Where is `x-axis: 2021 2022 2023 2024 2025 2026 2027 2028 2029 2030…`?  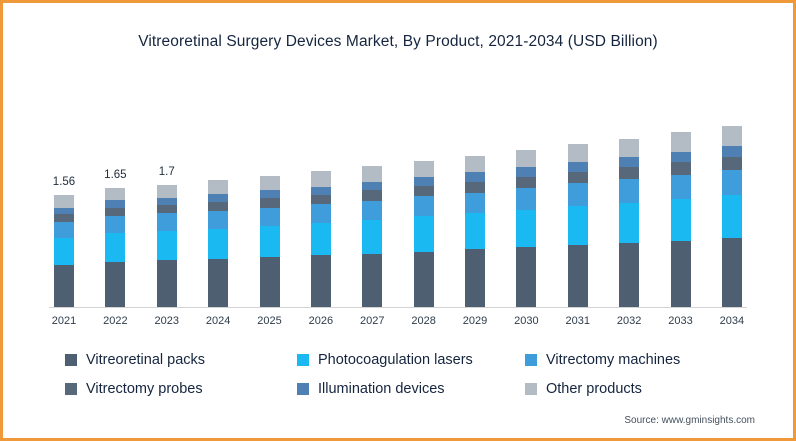
x-axis: 2021 2022 2023 2024 2025 2026 2027 2028 2029 2030… is located at coordinates (398, 321).